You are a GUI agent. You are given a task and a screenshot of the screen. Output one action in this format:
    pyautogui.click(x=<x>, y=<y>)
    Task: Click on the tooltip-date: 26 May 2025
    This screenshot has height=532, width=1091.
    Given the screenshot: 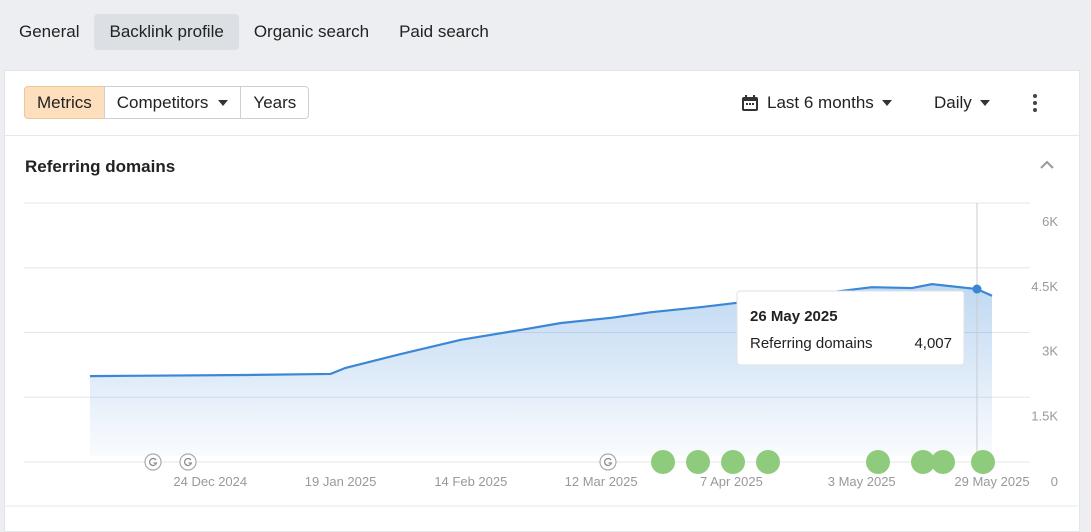 What is the action you would take?
    pyautogui.click(x=794, y=316)
    